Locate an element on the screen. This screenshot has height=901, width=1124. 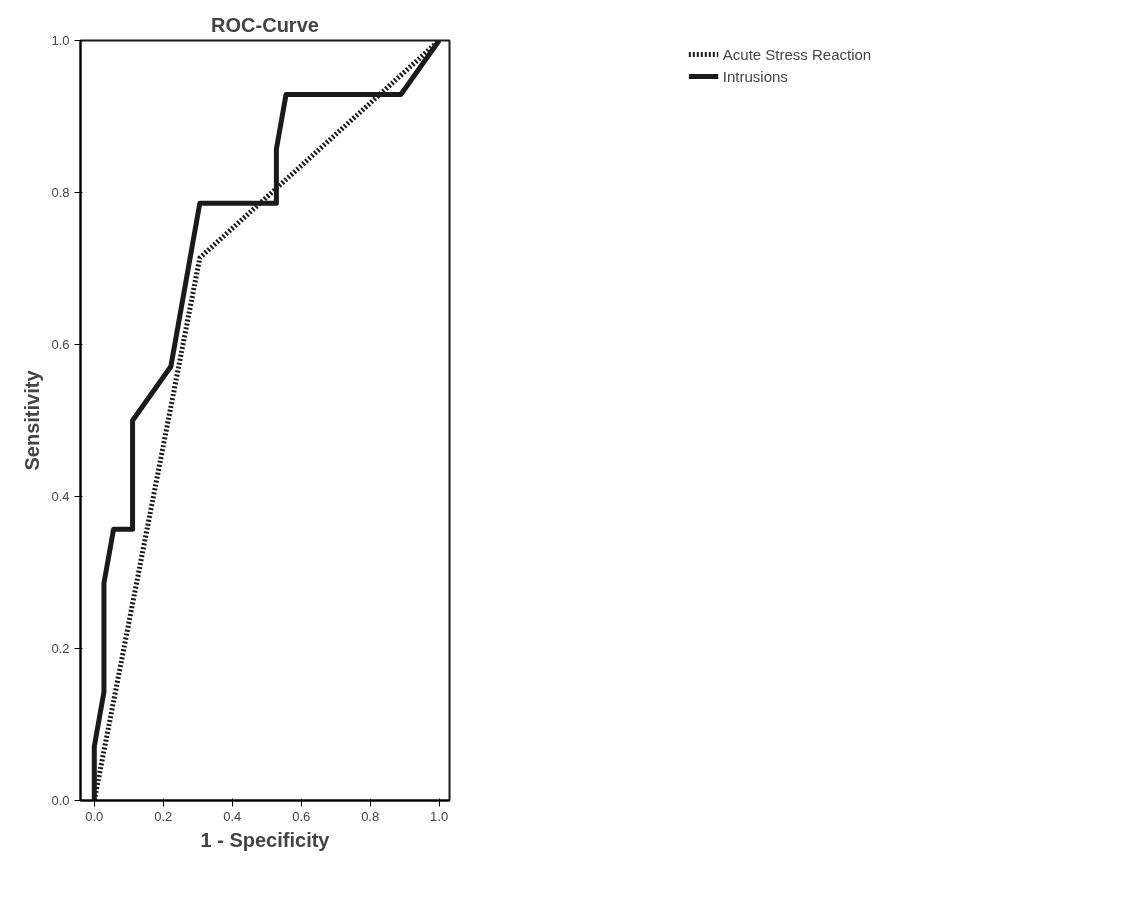
y-tick-label: 0.0 is located at coordinates (60, 800).